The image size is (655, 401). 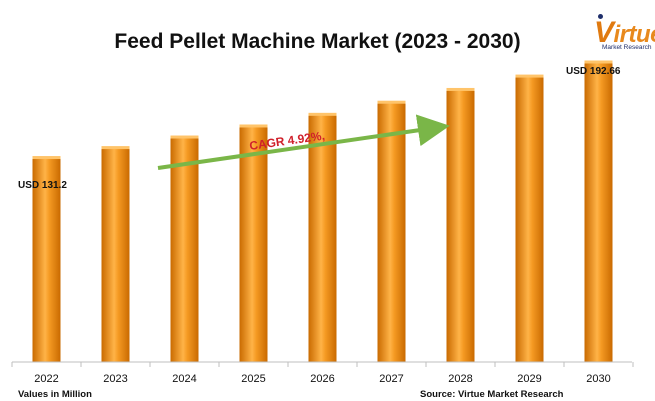 What do you see at coordinates (492, 394) in the screenshot?
I see `source-note: Source: Virtue Market Research` at bounding box center [492, 394].